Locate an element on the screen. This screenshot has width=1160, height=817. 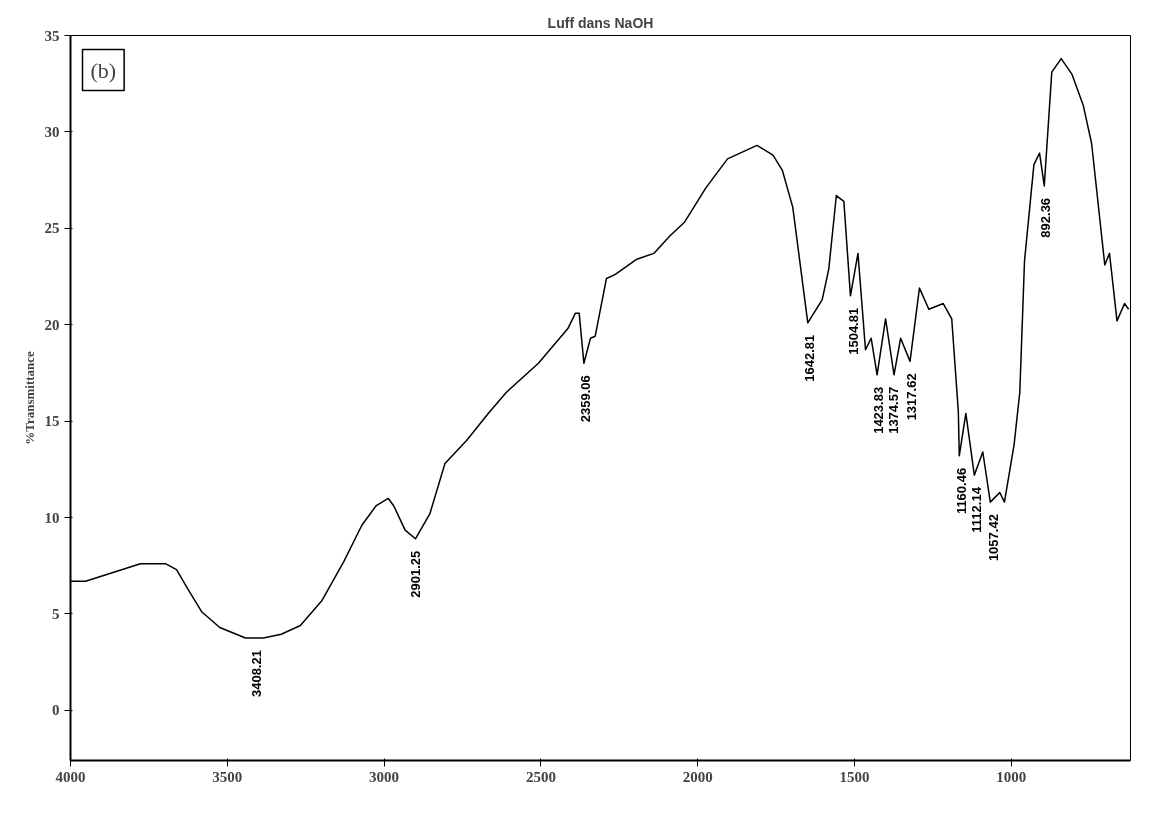
annotation: 1057.42 is located at coordinates (993, 538).